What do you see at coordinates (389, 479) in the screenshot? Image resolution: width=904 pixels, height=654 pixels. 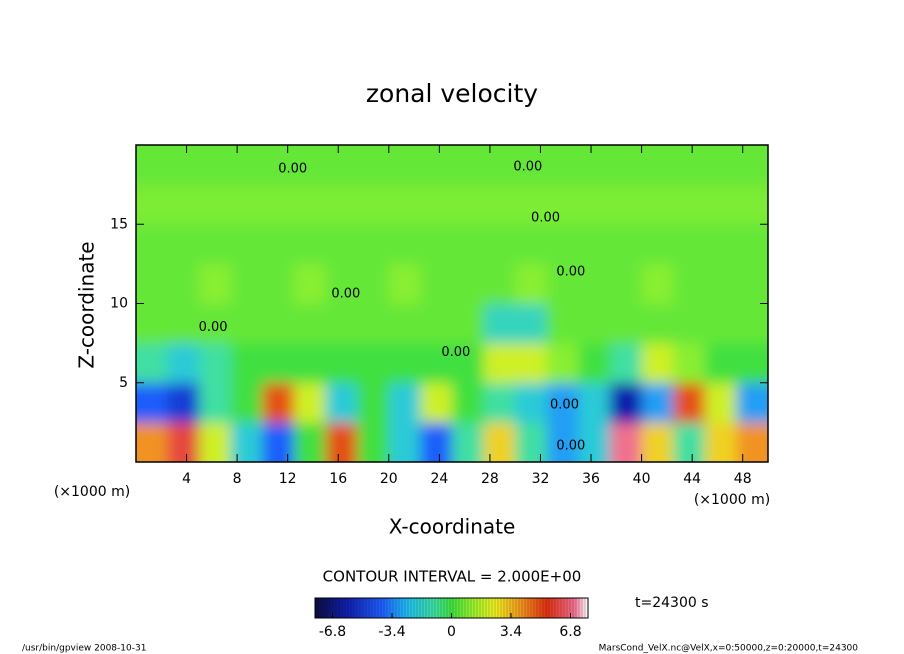 I see `x-tick-label: 20` at bounding box center [389, 479].